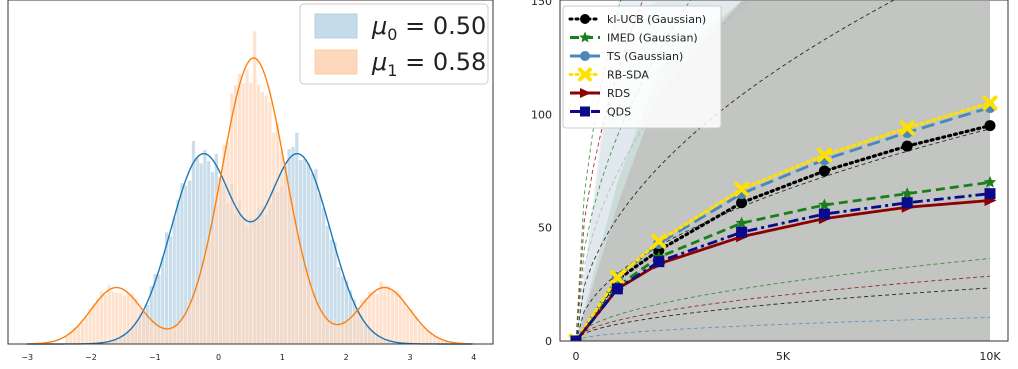 The height and width of the screenshot is (369, 1018). I want to click on legend-item: TS (Gaussian), so click(626, 56).